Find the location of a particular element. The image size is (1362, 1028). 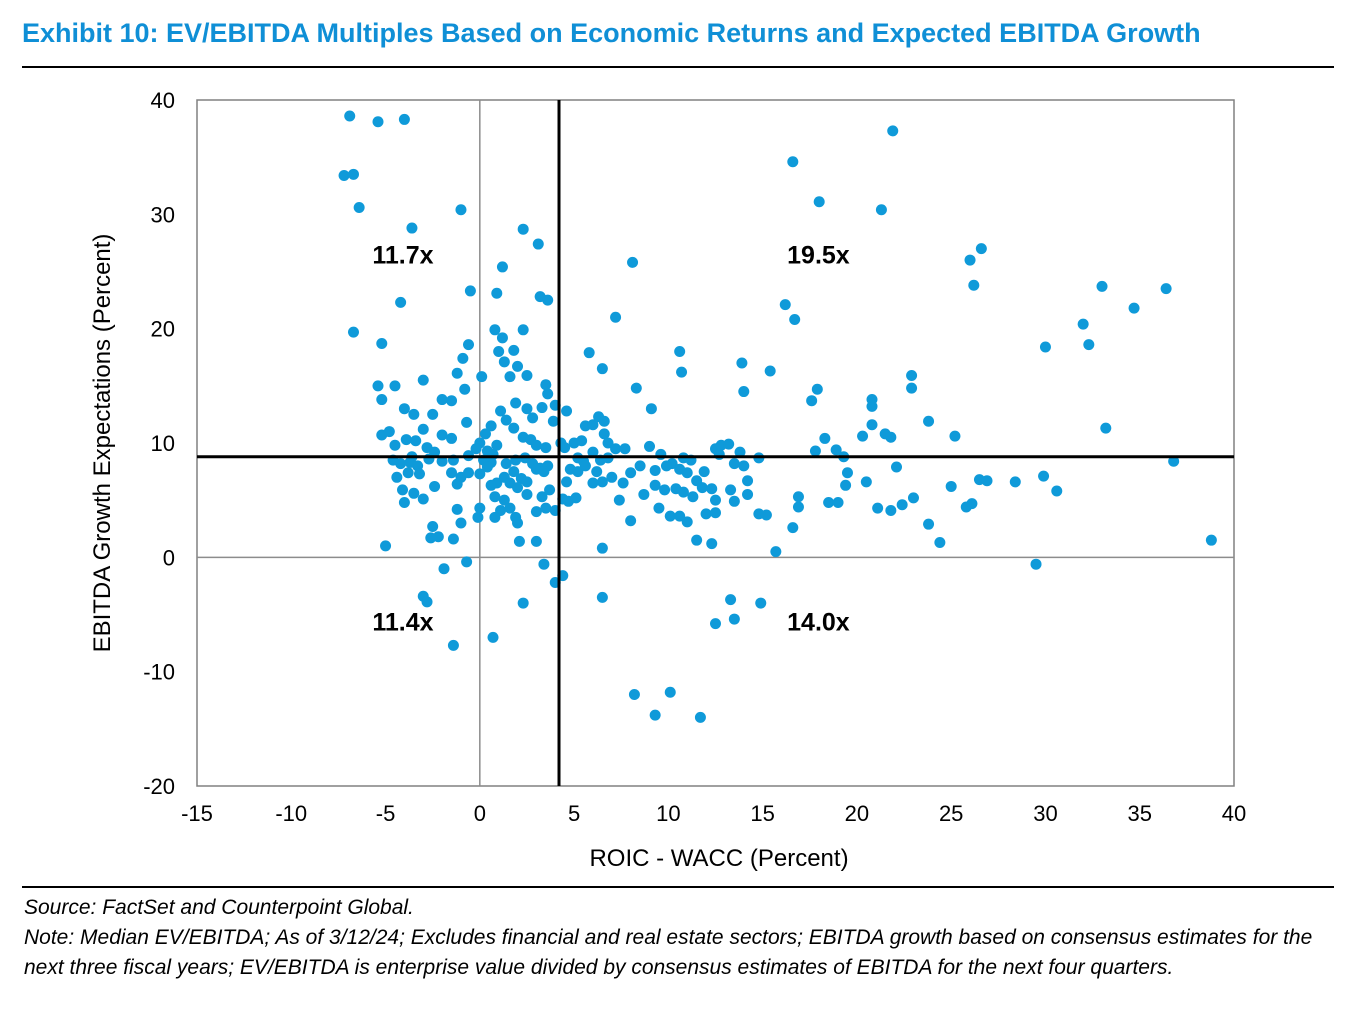

x-tick-label: 40 is located at coordinates (1234, 813).